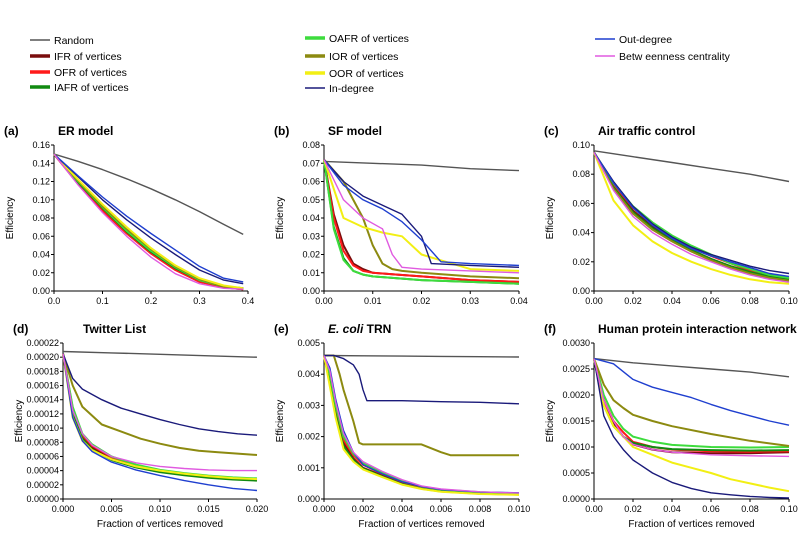 The width and height of the screenshot is (806, 546). Describe the element at coordinates (576, 473) in the screenshot. I see `y-tick-label: 0.0005` at that location.